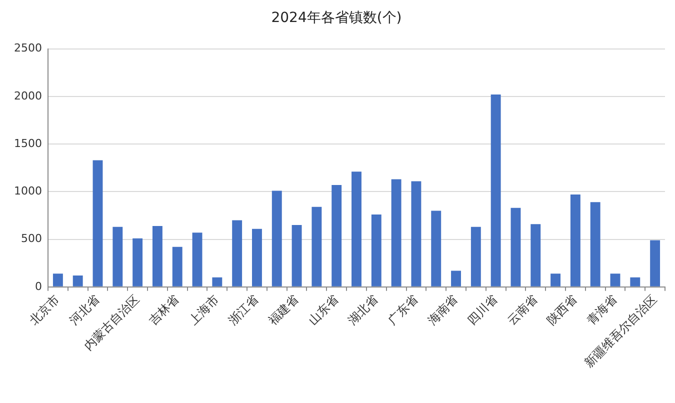  I want to click on y-tick-label: 0, so click(38, 286).